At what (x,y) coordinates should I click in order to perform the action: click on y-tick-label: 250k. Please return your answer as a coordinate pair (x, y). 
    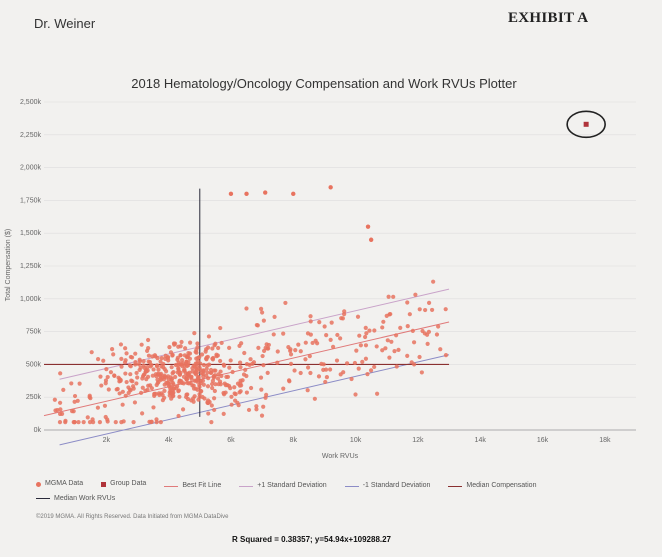
    Looking at the image, I should click on (34, 397).